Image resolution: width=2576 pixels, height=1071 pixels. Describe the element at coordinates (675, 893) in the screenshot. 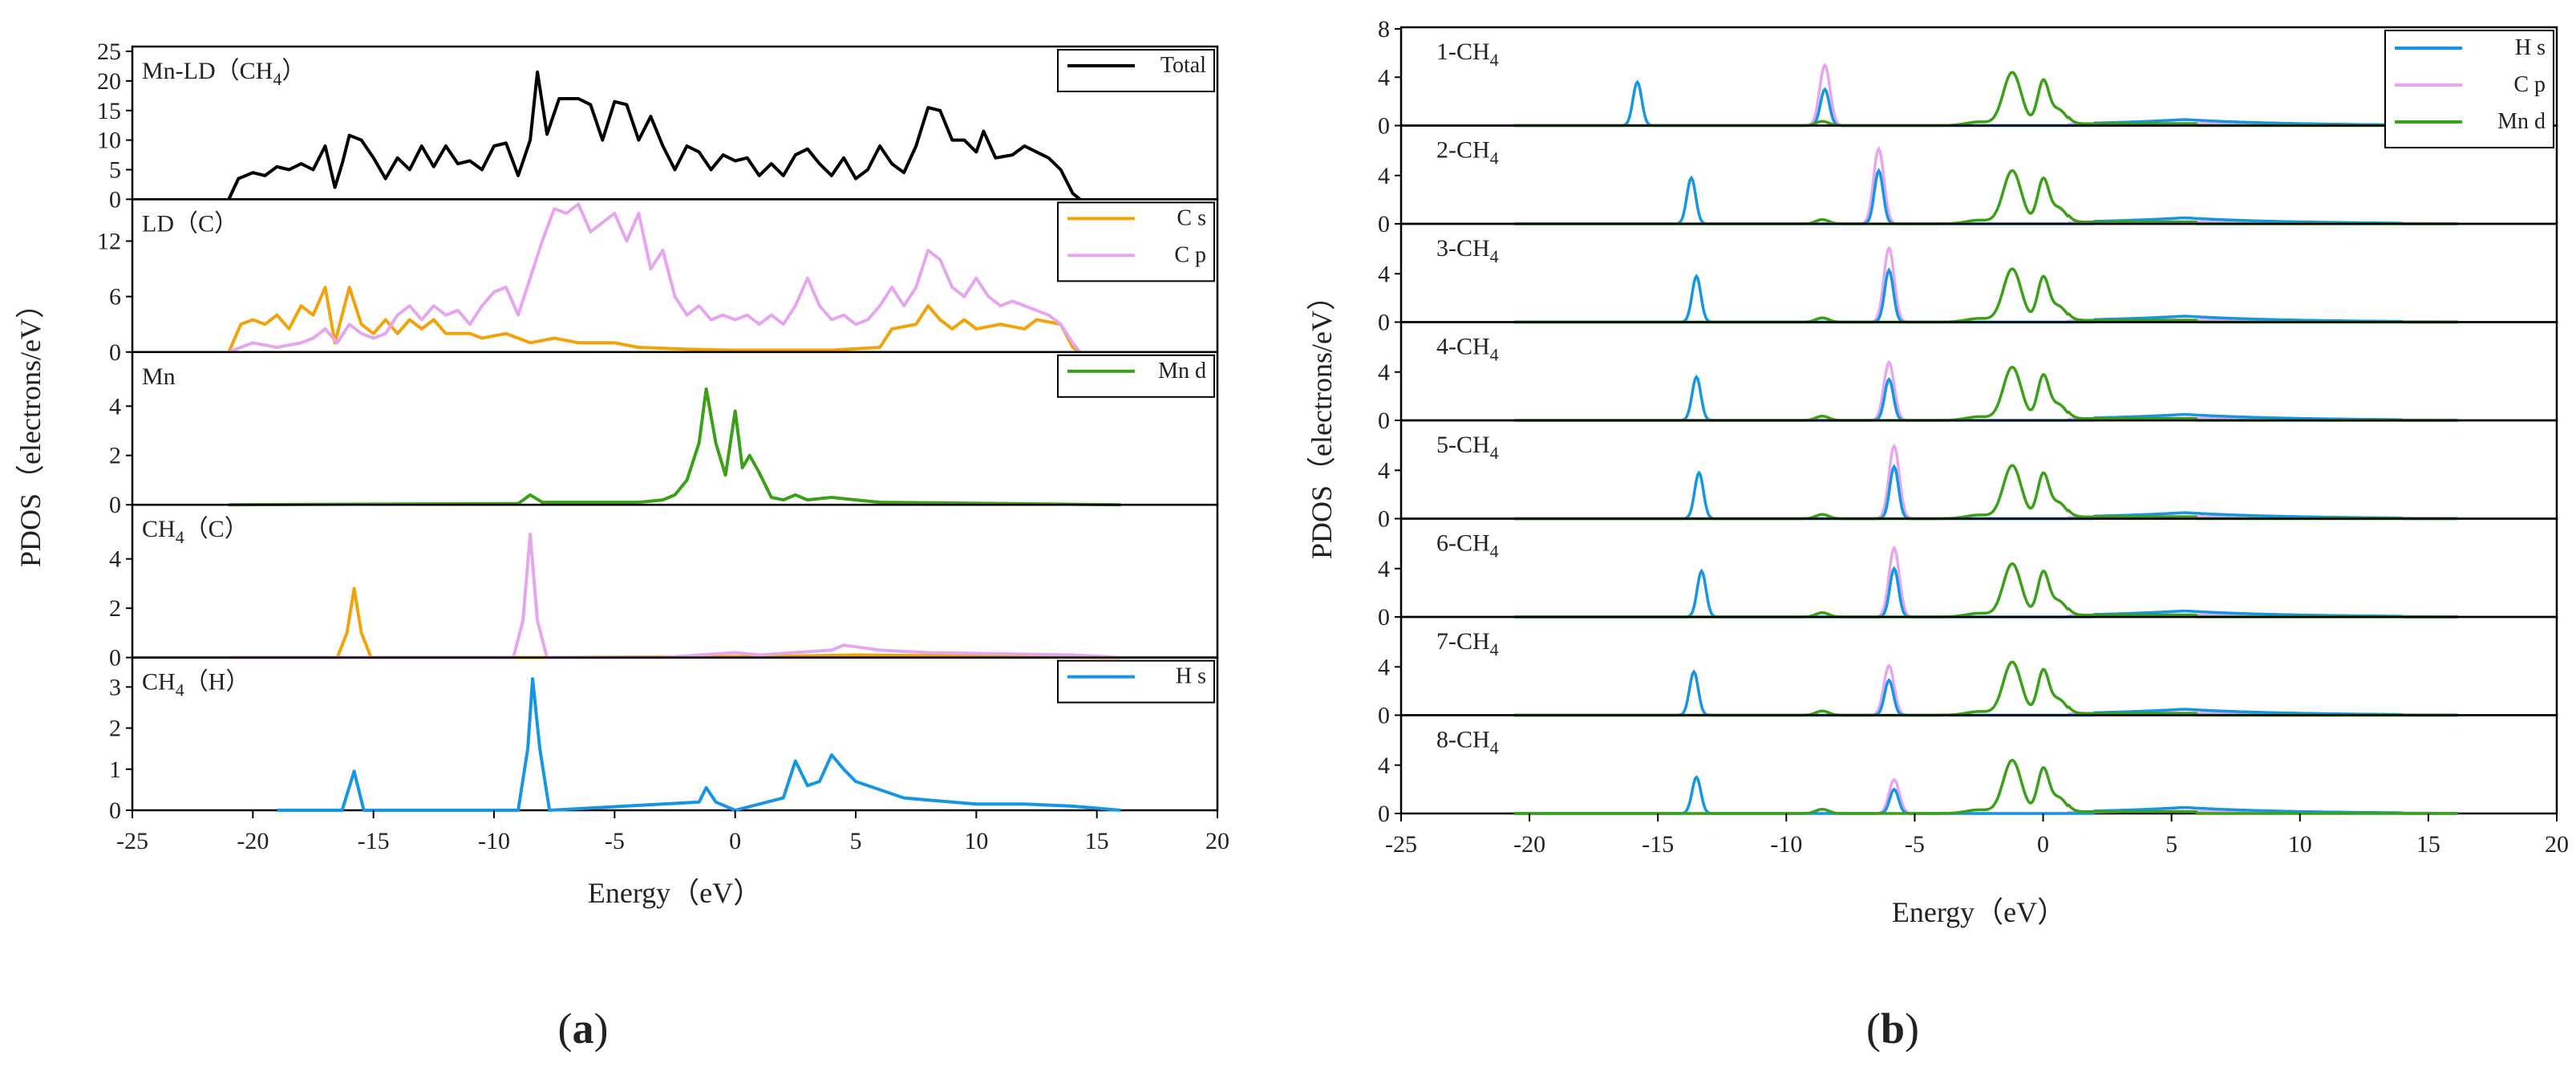

I see `x-axis-label: Energy（eV）` at that location.